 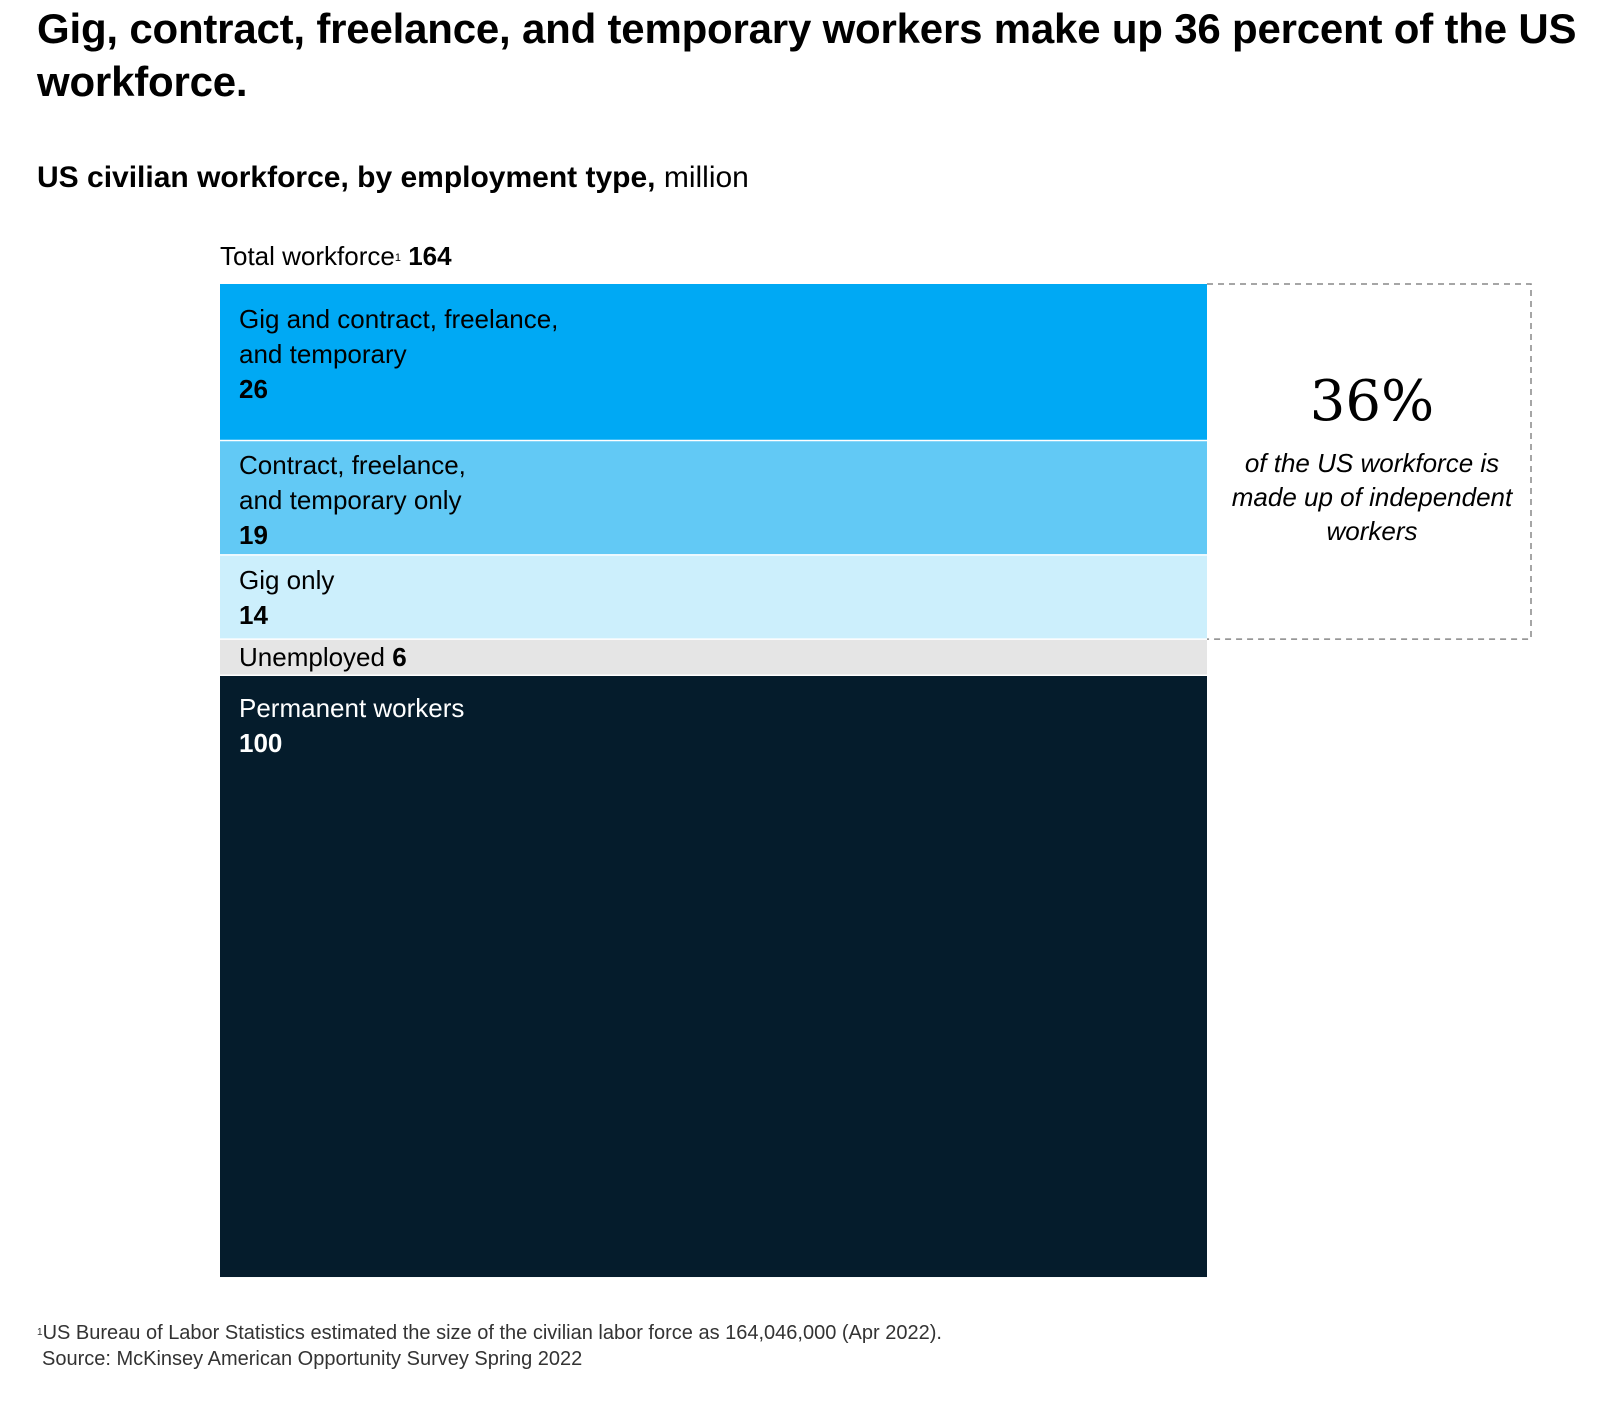 What do you see at coordinates (261, 743) in the screenshot?
I see `segment-value: 100` at bounding box center [261, 743].